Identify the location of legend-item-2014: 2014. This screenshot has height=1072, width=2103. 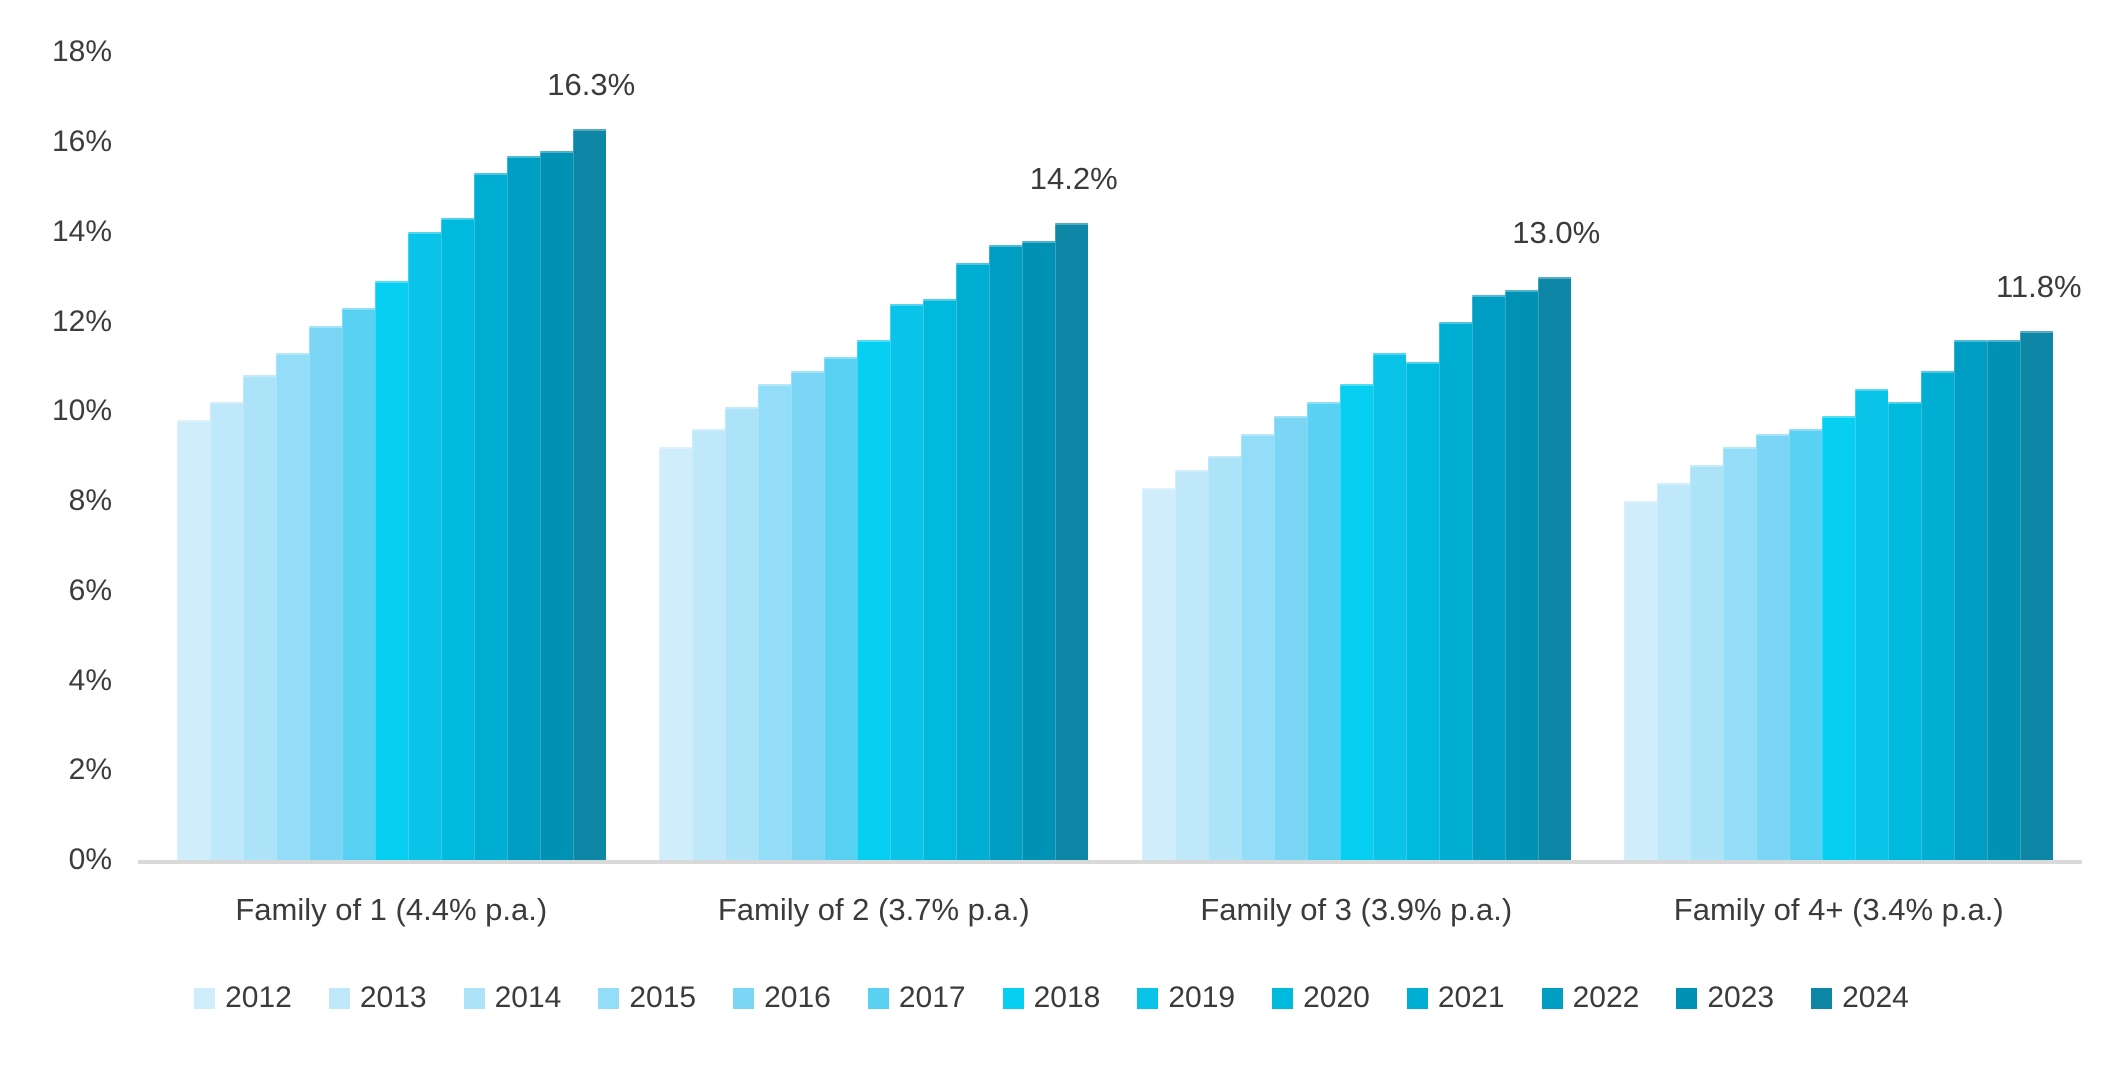
(512, 998).